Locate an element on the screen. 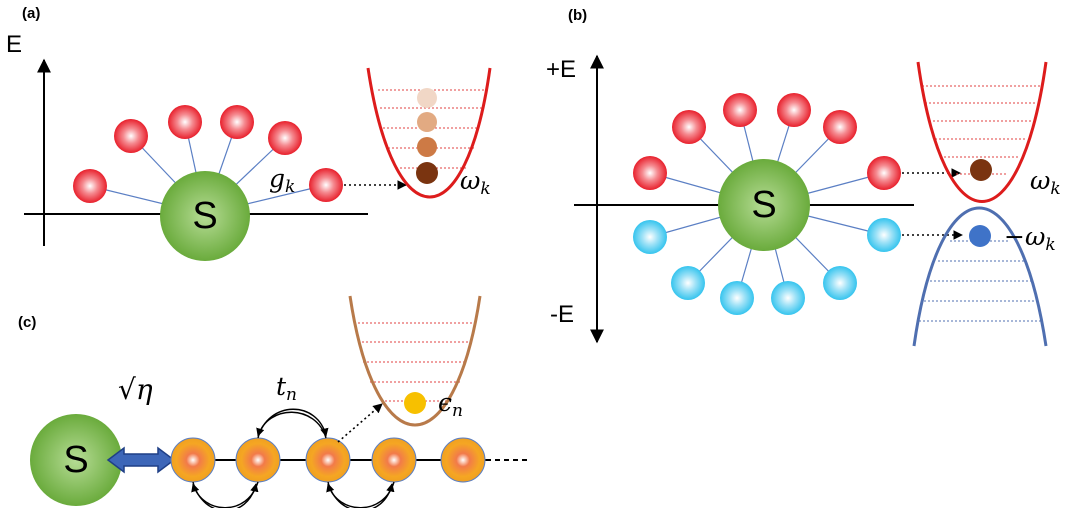 Image resolution: width=1072 pixels, height=508 pixels. system-label-c: S is located at coordinates (76, 460).